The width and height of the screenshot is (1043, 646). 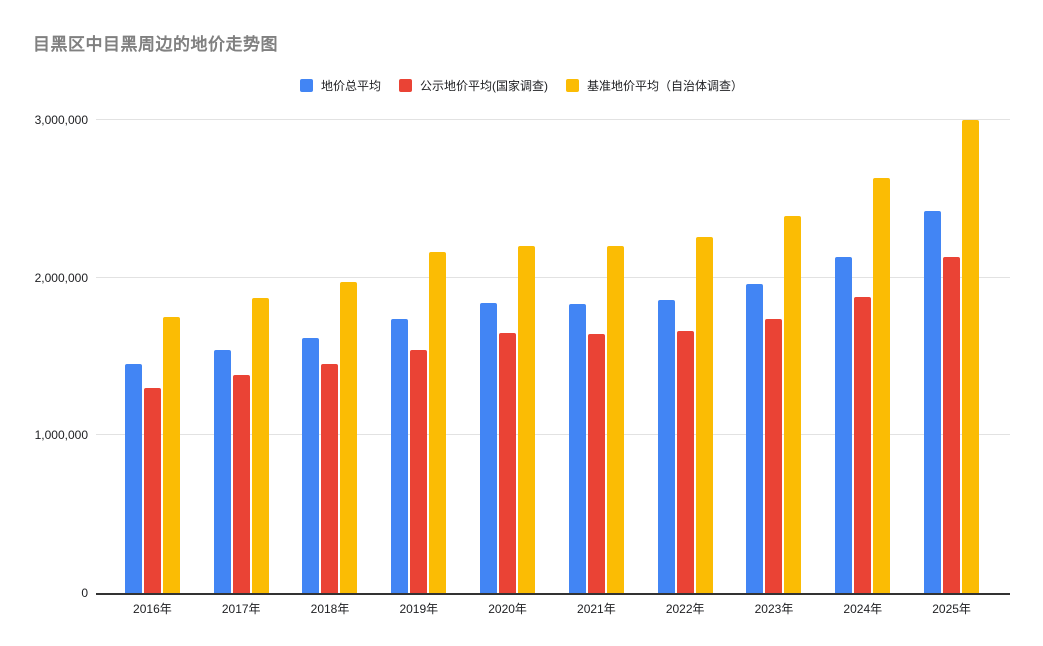 What do you see at coordinates (61, 277) in the screenshot?
I see `y-tick-label: 2,000,000` at bounding box center [61, 277].